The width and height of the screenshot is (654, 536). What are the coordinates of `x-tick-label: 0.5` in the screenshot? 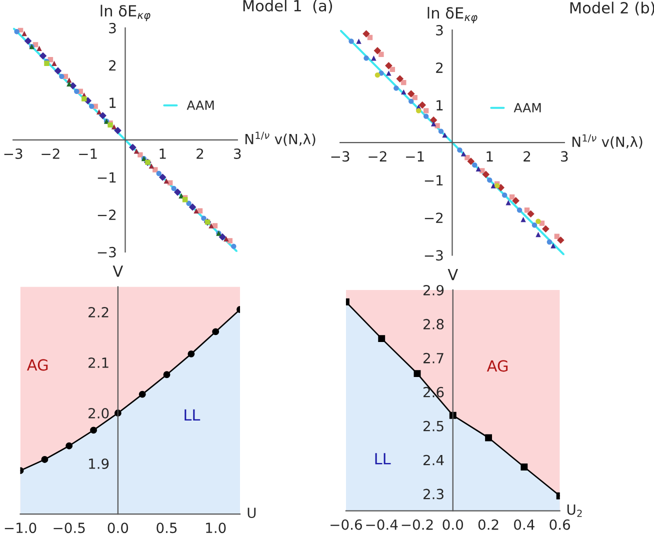 It's located at (166, 528).